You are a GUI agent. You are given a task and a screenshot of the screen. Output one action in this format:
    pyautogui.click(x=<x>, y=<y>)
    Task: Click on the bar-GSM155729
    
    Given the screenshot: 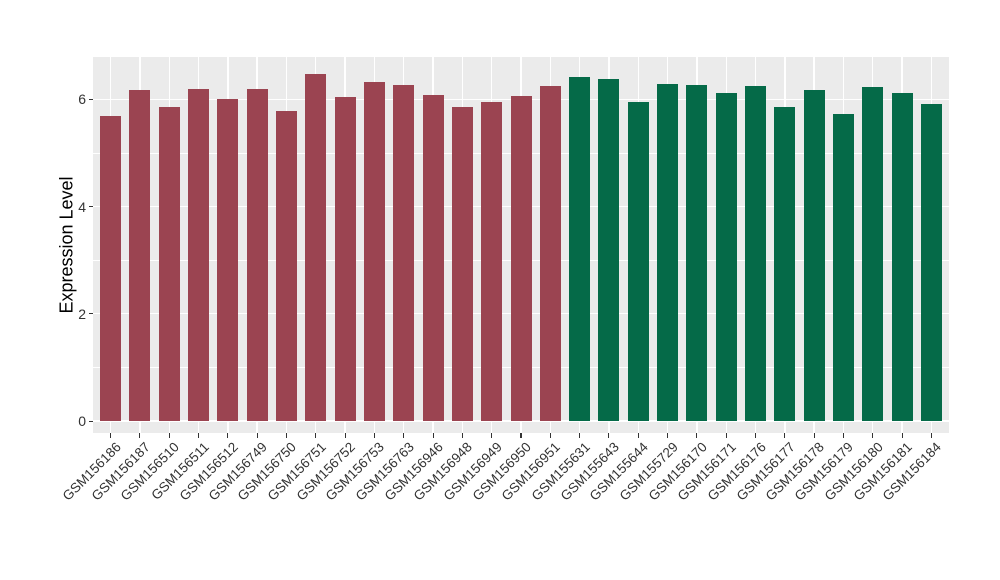 What is the action you would take?
    pyautogui.click(x=668, y=252)
    